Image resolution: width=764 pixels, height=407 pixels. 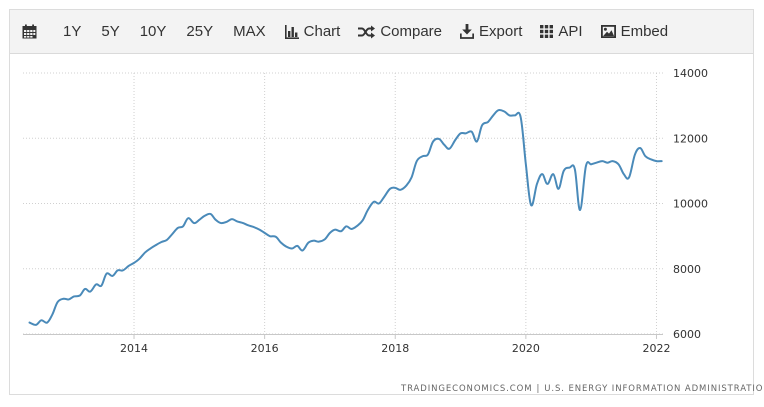 I want to click on range-5y-button: 5Y, so click(x=110, y=32).